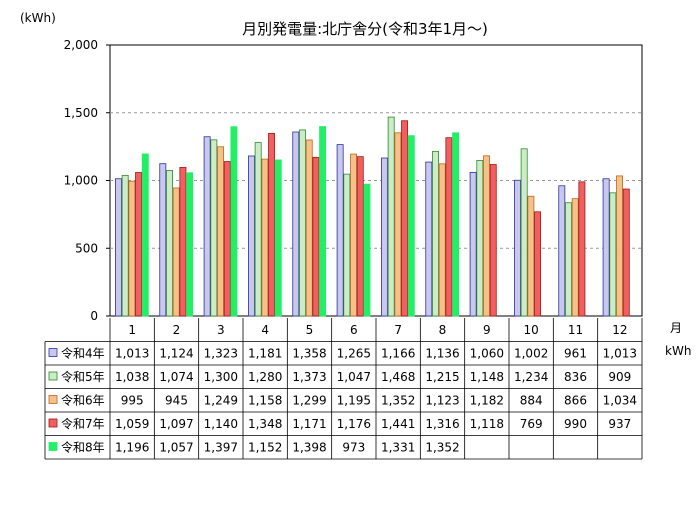  What do you see at coordinates (442, 377) in the screenshot?
I see `data-label: 1,215` at bounding box center [442, 377].